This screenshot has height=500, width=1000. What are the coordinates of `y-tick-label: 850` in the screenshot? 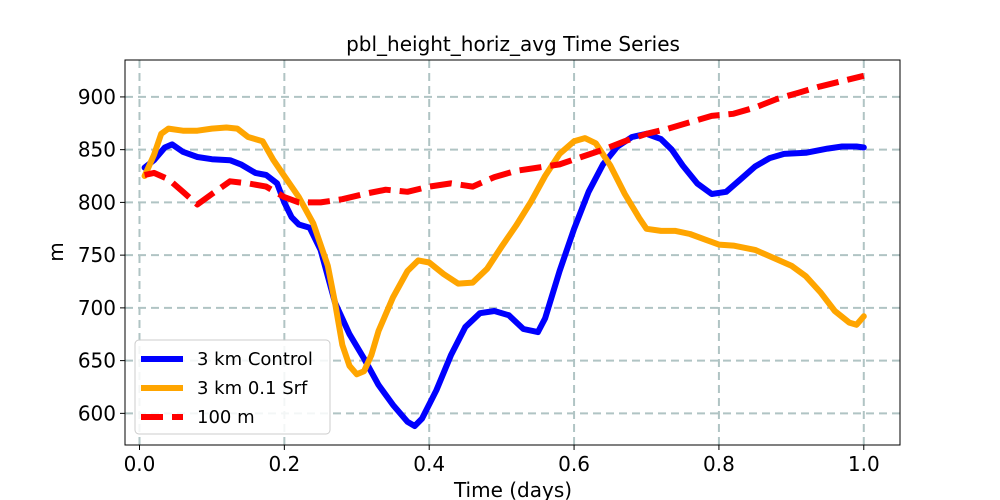 It's located at (97, 150).